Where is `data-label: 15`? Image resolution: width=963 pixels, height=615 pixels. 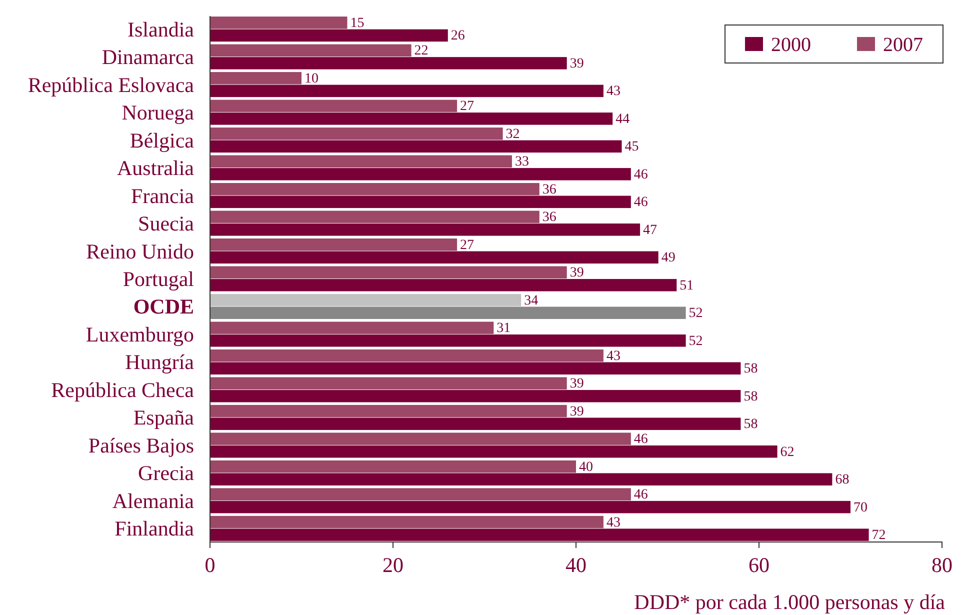
data-label: 15 is located at coordinates (357, 23).